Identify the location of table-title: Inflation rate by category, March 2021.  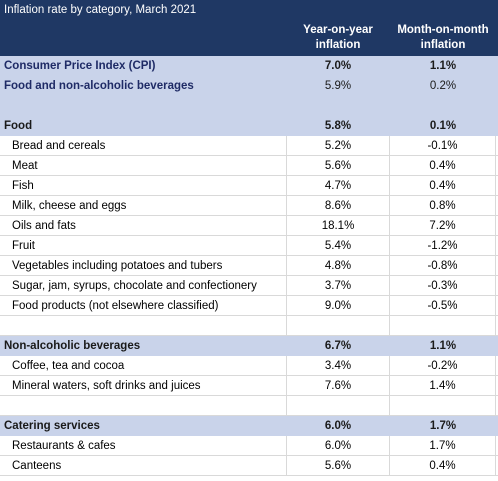
(100, 10).